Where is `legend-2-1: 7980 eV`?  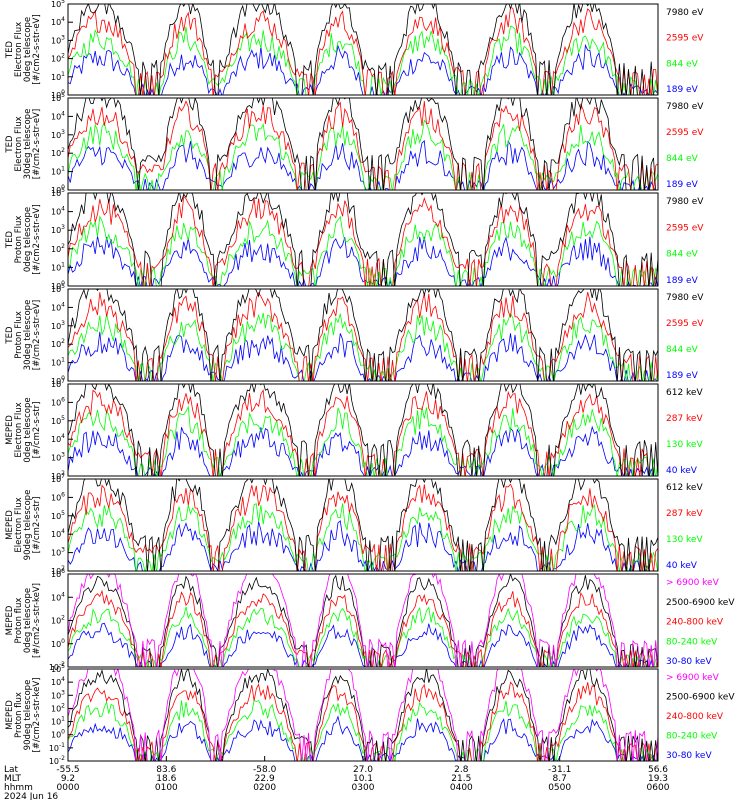 legend-2-1: 7980 eV is located at coordinates (685, 107).